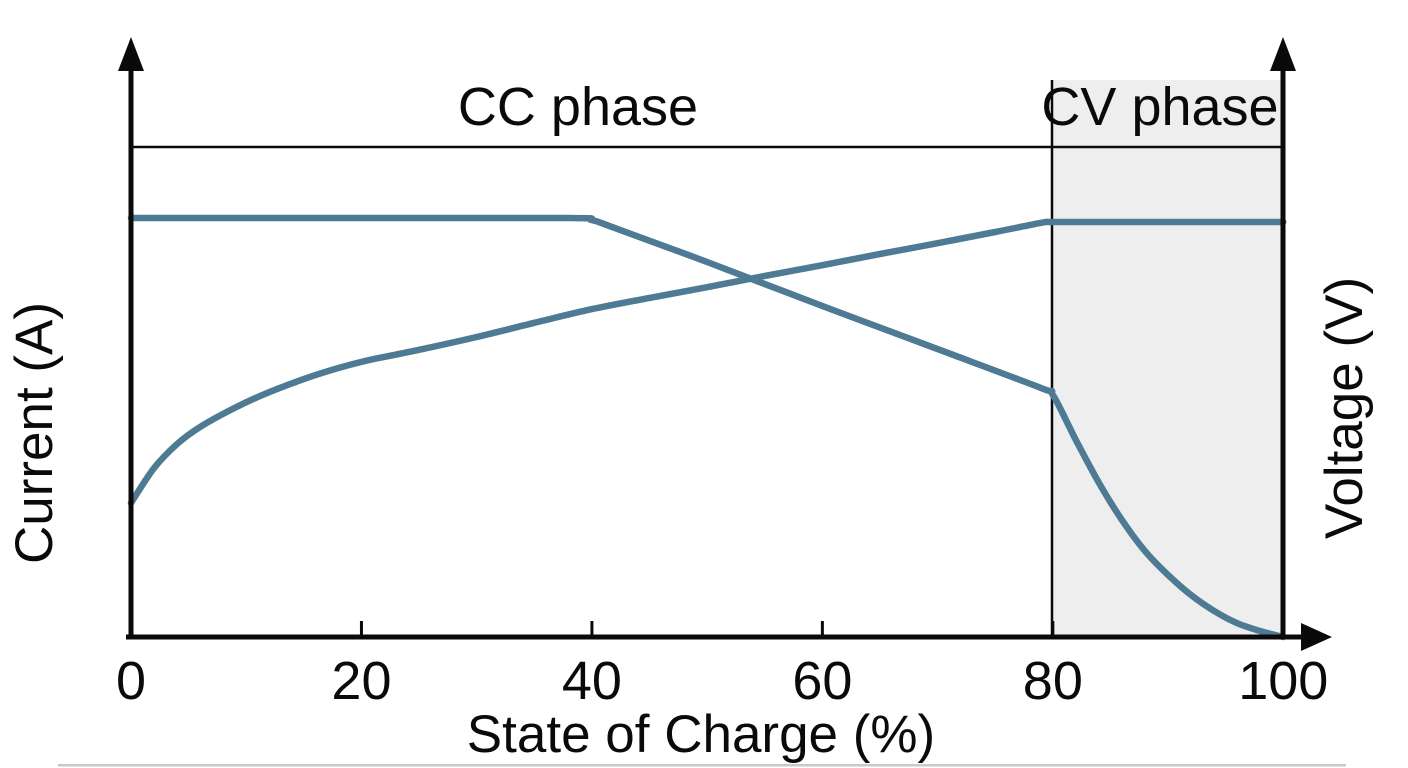  I want to click on x-axis-tick-labels: 0 20 40 60 80 100, so click(722, 681).